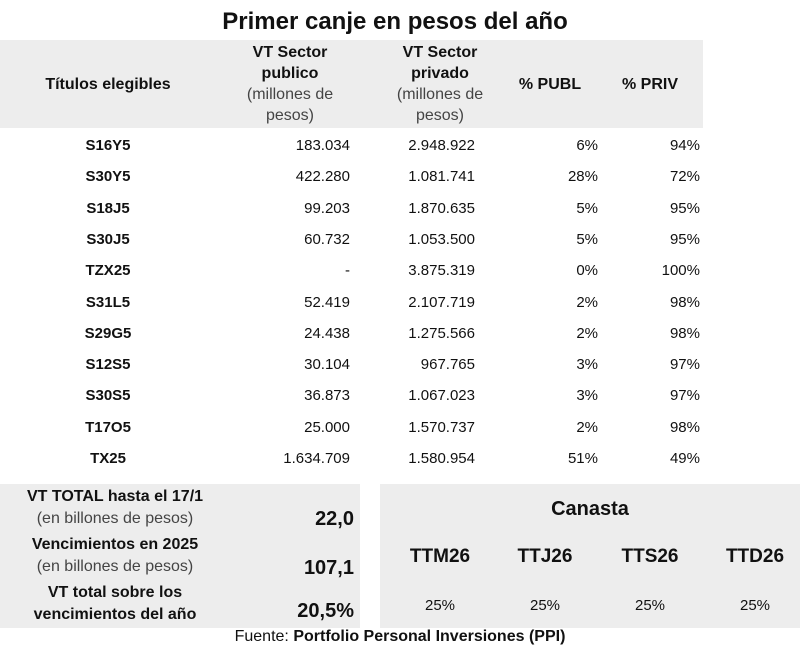  What do you see at coordinates (327, 333) in the screenshot?
I see `cell-vt-publico: 24.438` at bounding box center [327, 333].